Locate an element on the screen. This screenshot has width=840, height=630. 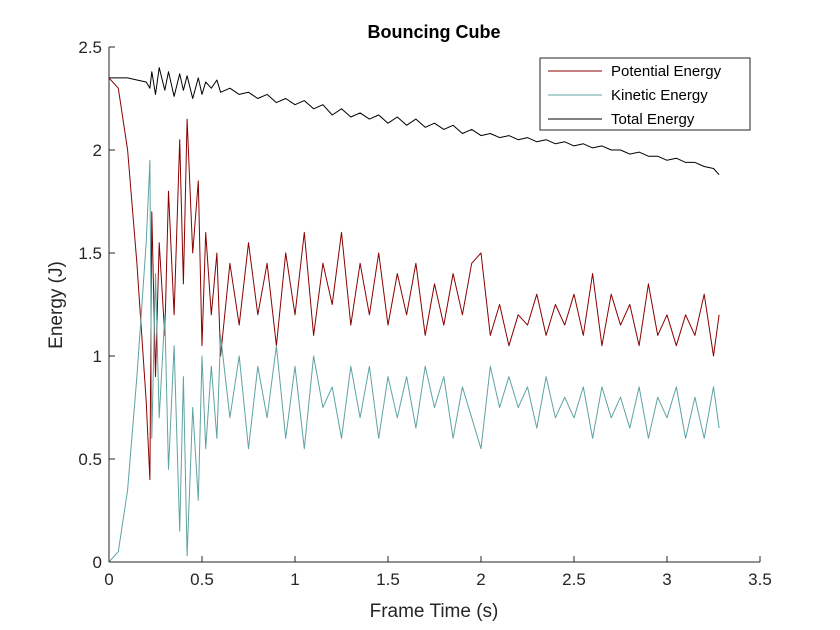
x-tick-label: 2 is located at coordinates (480, 579).